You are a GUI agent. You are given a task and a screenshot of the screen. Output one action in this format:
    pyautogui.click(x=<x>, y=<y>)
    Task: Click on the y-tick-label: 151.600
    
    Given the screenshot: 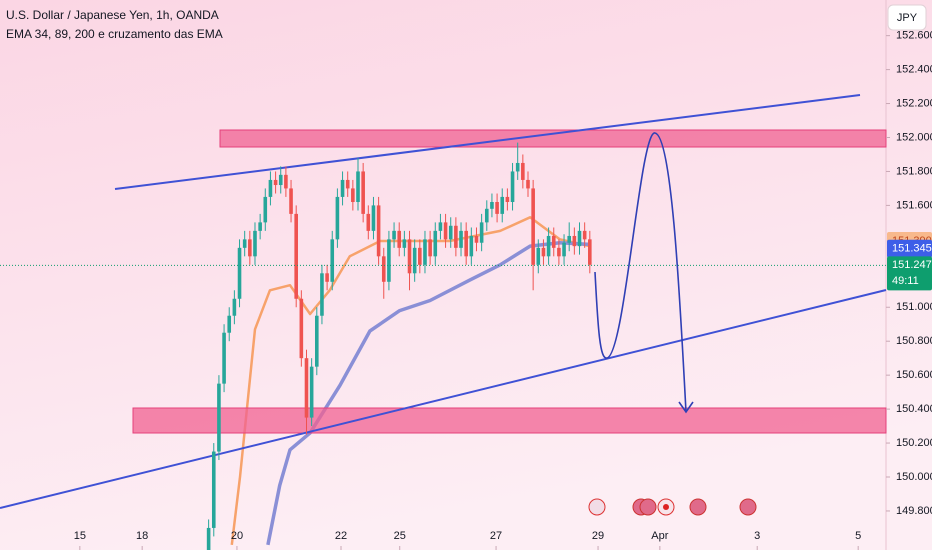 What is the action you would take?
    pyautogui.click(x=914, y=205)
    